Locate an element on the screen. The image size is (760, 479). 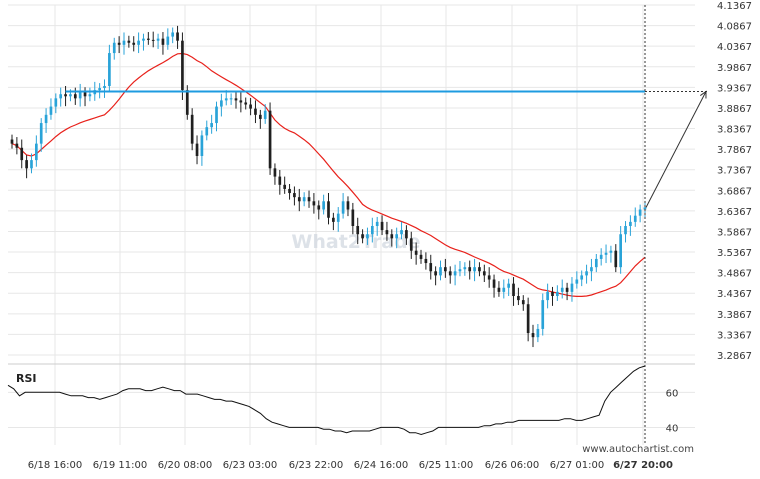
rsi-line is located at coordinates (326, 400).